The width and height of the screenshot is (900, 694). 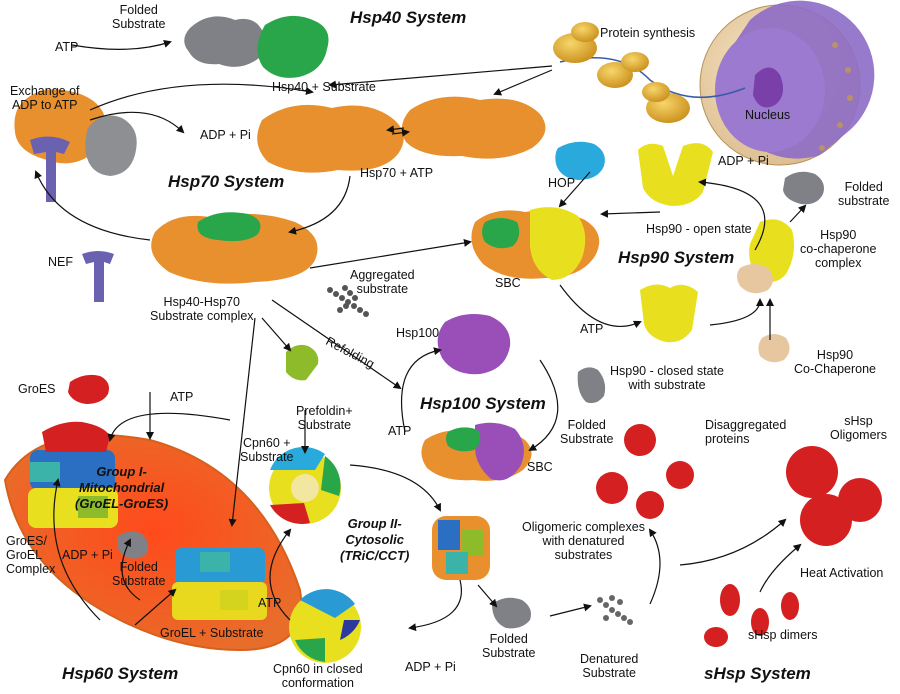 What do you see at coordinates (803, 188) in the screenshot?
I see `folded-substrate-hsp90-blob` at bounding box center [803, 188].